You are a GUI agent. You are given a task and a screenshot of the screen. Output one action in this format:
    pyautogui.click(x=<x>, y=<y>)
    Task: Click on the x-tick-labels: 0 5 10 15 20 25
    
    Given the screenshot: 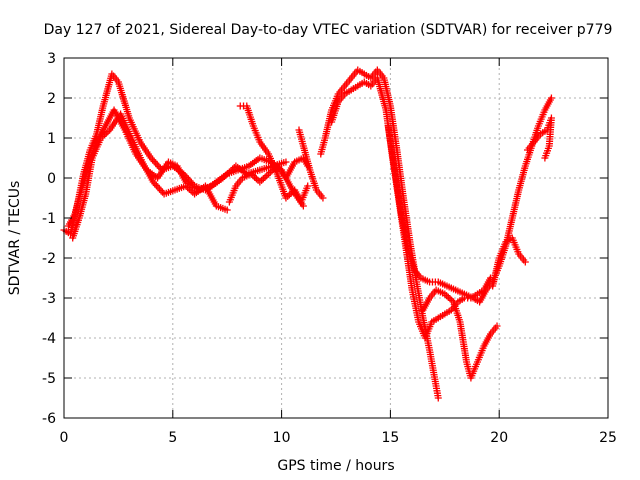 What is the action you would take?
    pyautogui.click(x=338, y=438)
    